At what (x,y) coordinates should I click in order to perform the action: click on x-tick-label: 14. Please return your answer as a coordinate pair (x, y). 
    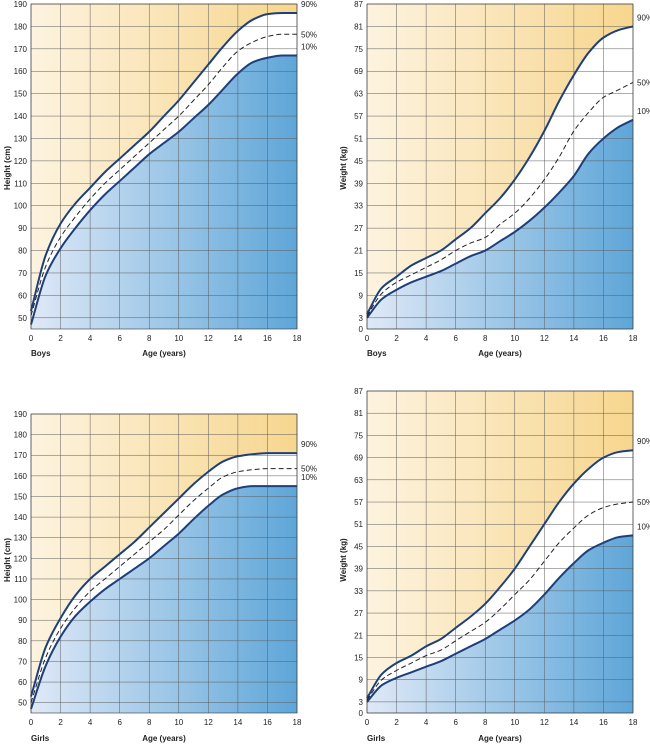
    Looking at the image, I should click on (237, 722).